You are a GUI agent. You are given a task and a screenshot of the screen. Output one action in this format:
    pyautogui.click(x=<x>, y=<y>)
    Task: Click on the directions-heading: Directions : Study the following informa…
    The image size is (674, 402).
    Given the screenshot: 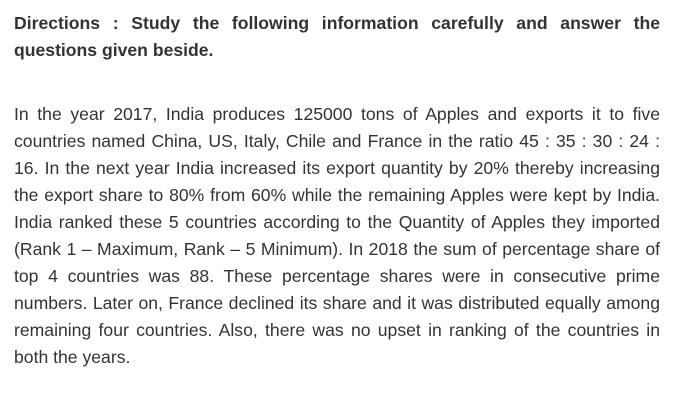 What is the action you would take?
    pyautogui.click(x=337, y=36)
    